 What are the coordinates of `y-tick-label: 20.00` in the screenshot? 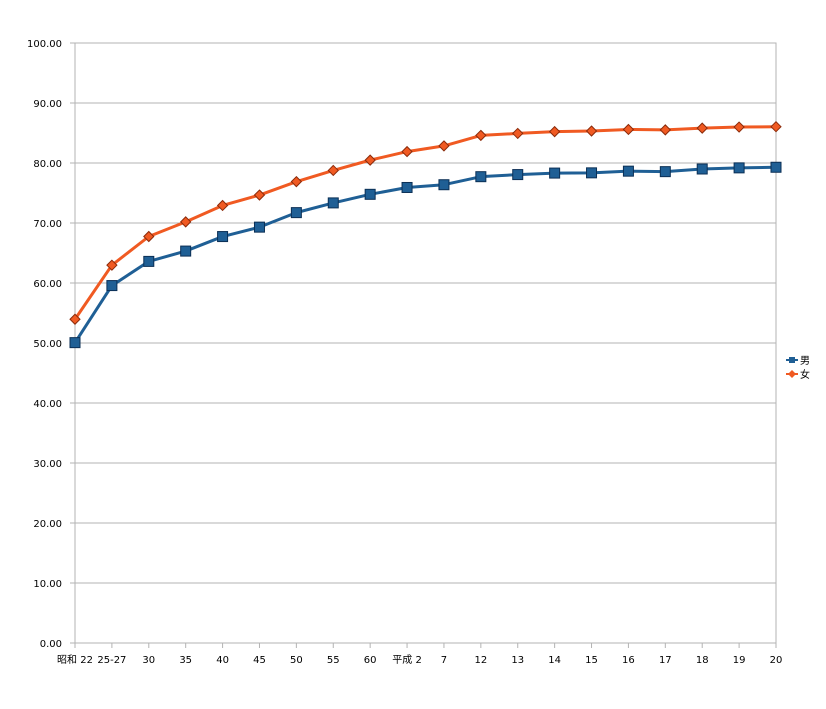 It's located at (47, 524).